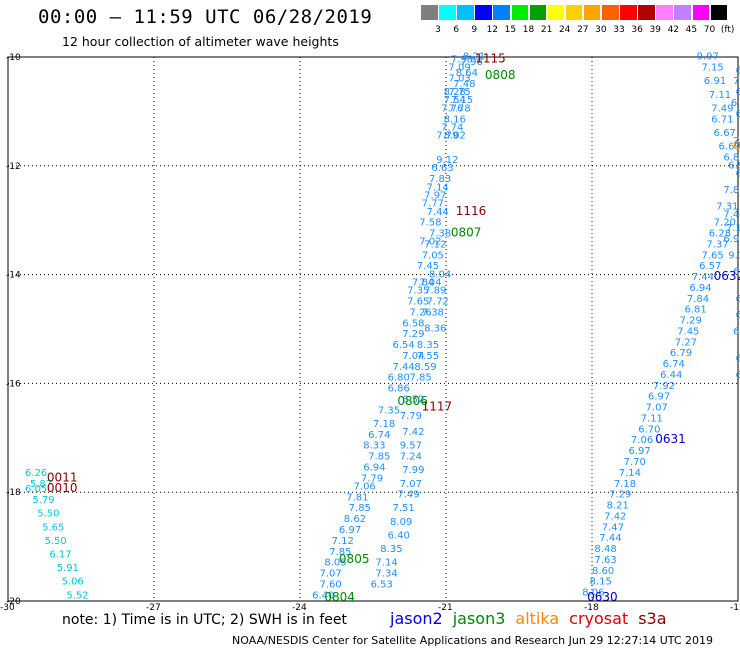 Image resolution: width=740 pixels, height=650 pixels. I want to click on wave-height-value: 7.45, so click(428, 266).